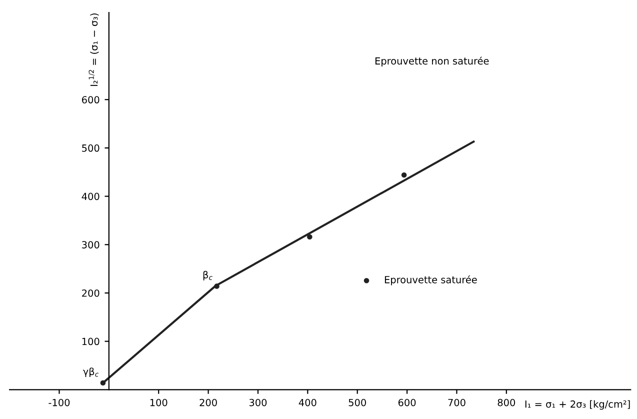  I want to click on x-axis-title: I₁ = σ₁ + 2σ₃ [kg/cm²], so click(577, 405).